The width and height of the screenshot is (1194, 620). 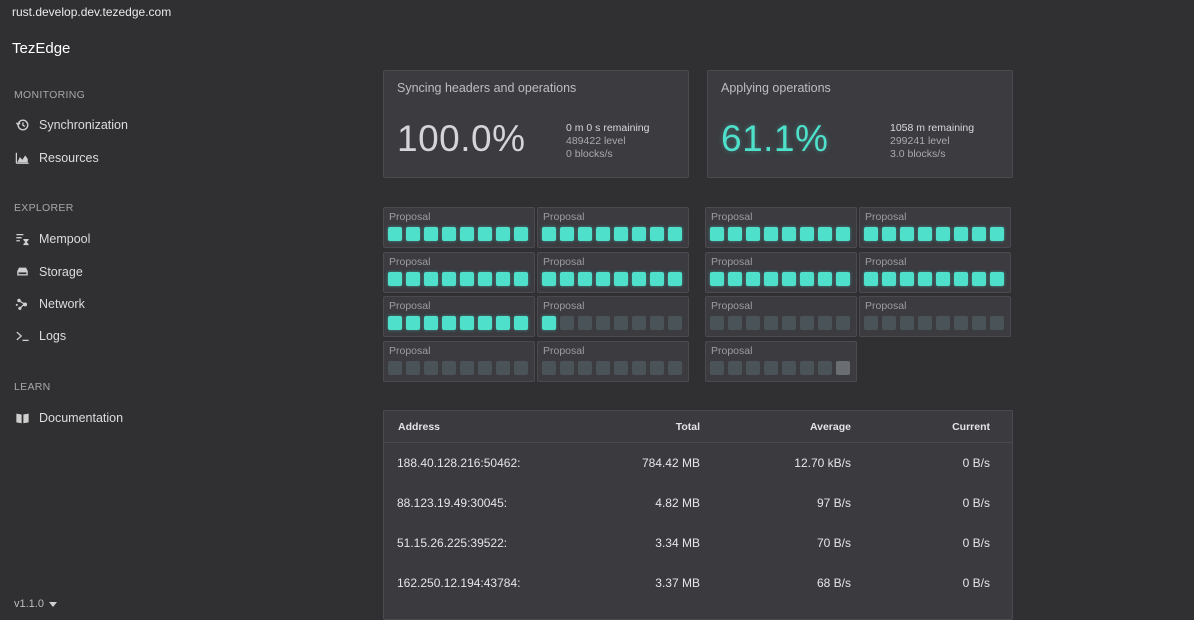 I want to click on version-selector: v1.1.0, so click(x=35, y=604).